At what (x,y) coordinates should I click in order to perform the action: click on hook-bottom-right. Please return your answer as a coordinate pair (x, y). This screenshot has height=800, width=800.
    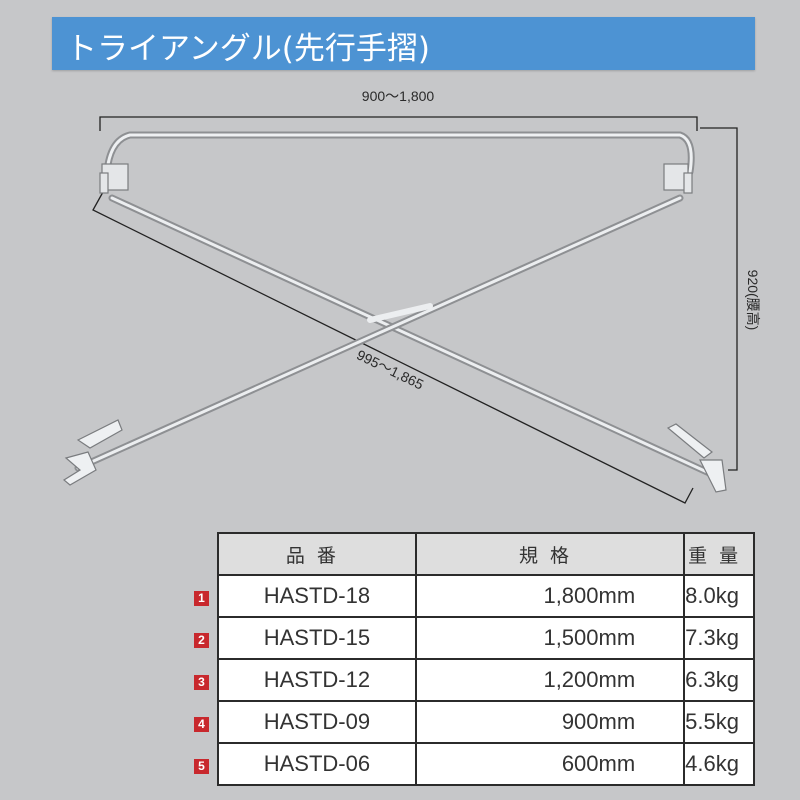
    Looking at the image, I should click on (696, 458).